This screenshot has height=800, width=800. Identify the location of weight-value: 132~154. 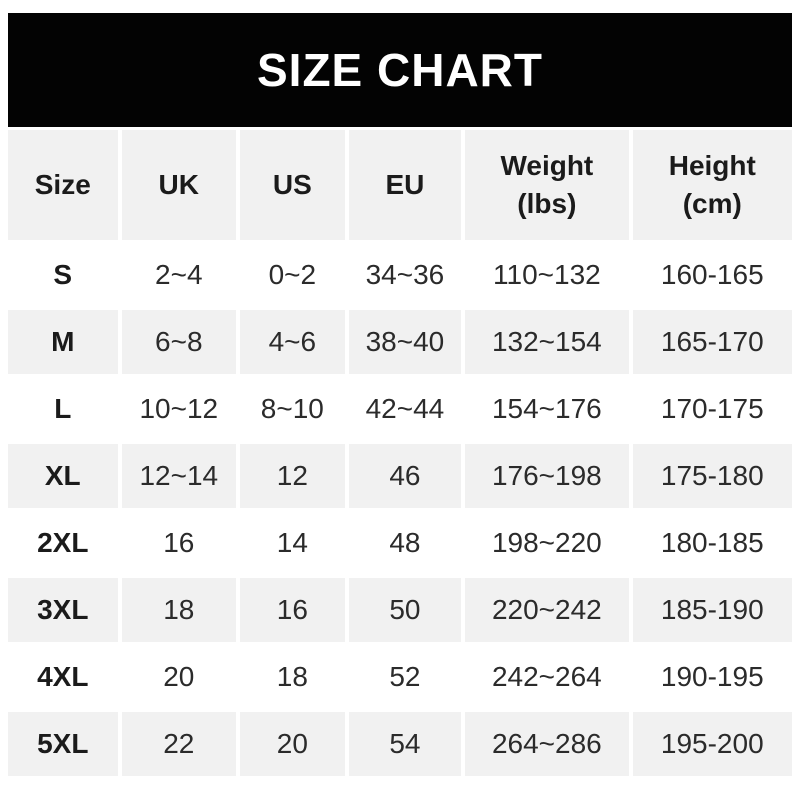
(547, 342).